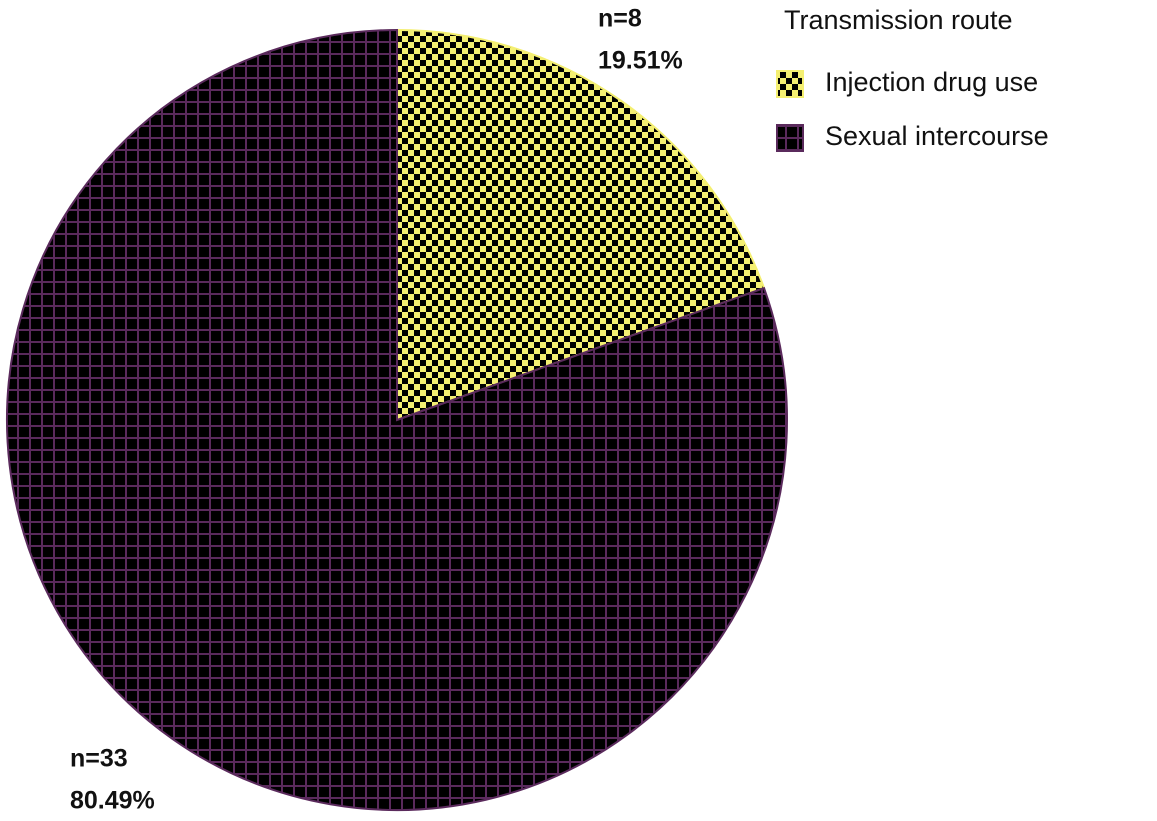 The image size is (1157, 821). Describe the element at coordinates (898, 20) in the screenshot. I see `legend-title: Transmission route` at that location.